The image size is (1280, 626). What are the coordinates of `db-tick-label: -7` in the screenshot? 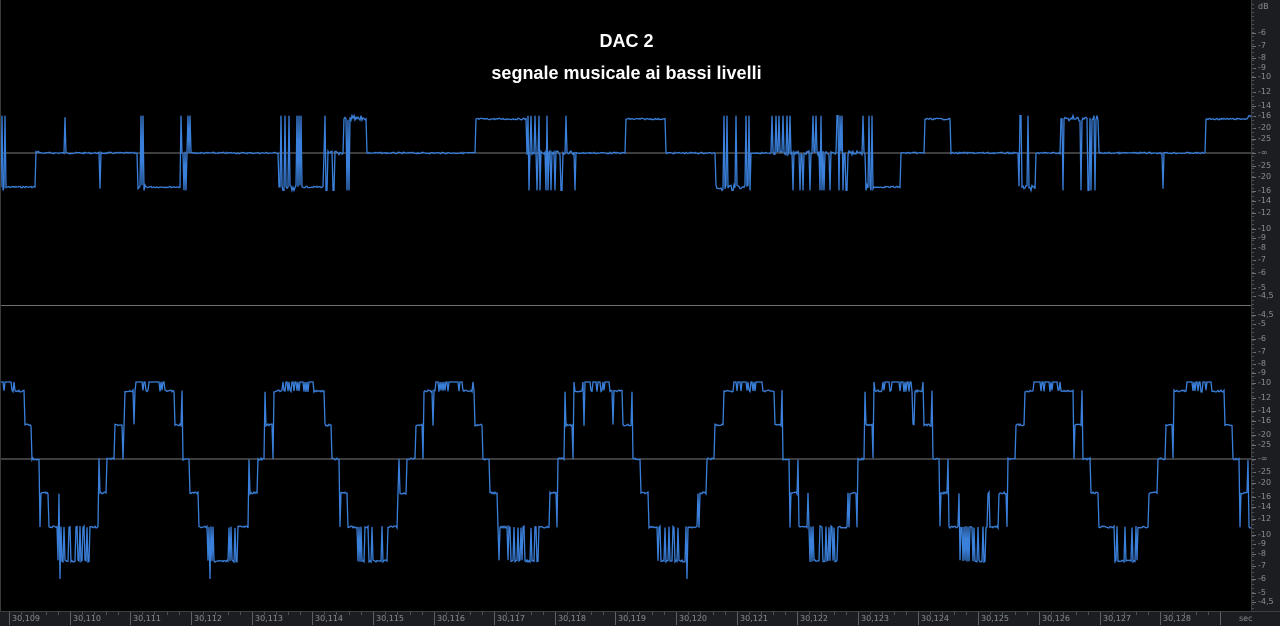 It's located at (1262, 565).